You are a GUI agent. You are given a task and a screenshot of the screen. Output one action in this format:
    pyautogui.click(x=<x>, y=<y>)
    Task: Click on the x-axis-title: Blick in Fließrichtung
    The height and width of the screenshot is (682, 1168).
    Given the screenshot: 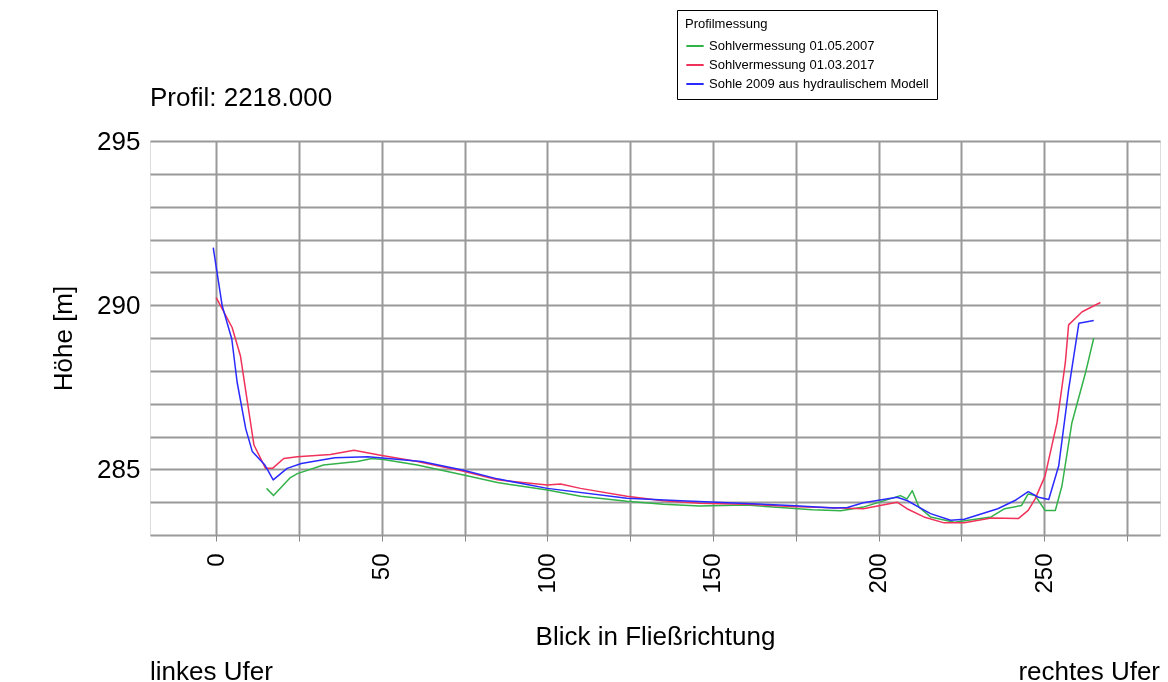 What is the action you would take?
    pyautogui.click(x=655, y=635)
    